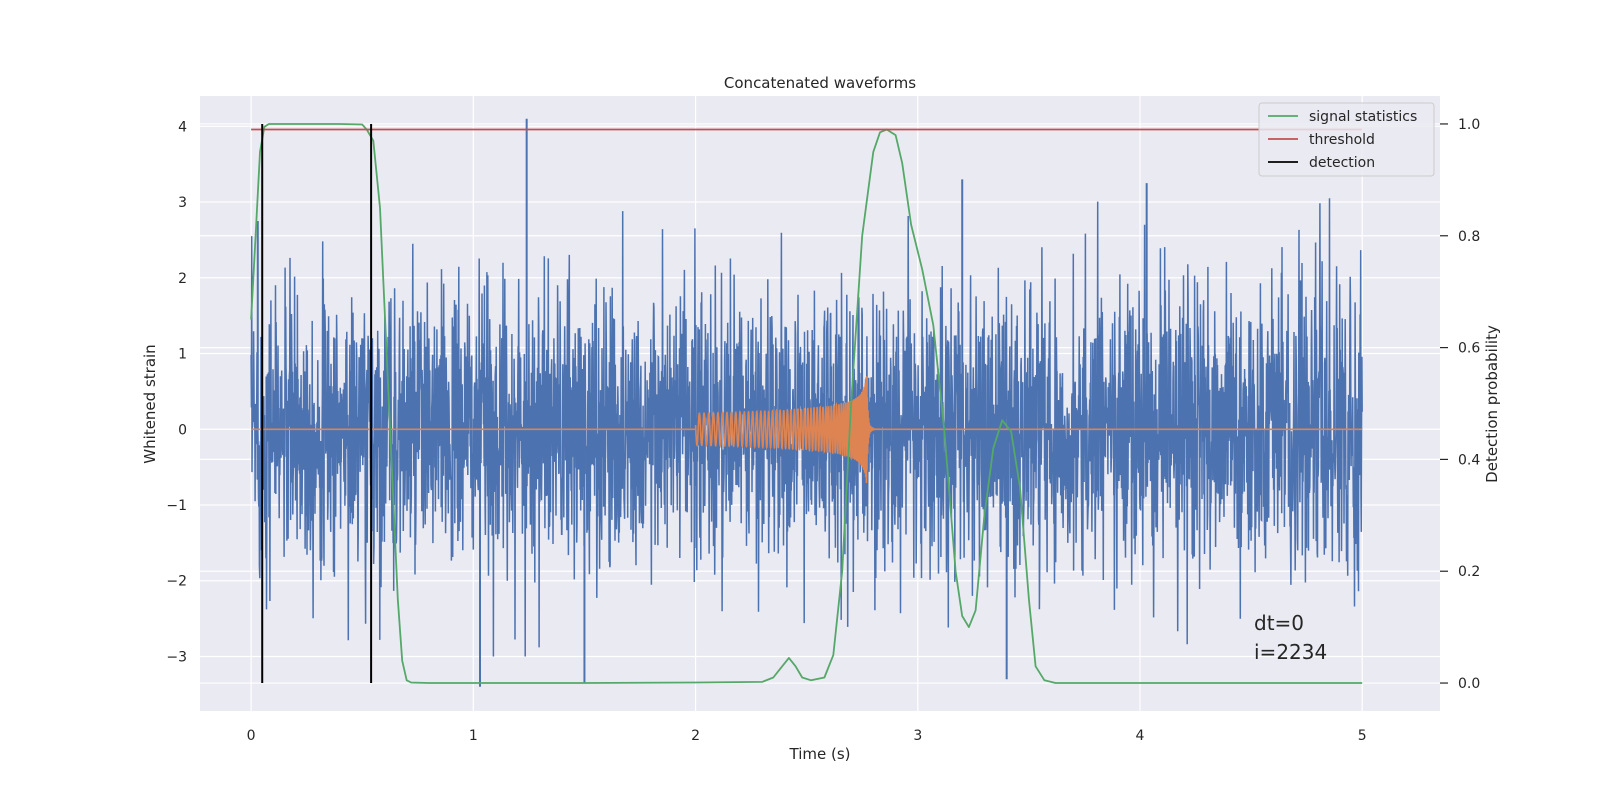  Describe the element at coordinates (251, 736) in the screenshot. I see `x-tick-label: 0` at that location.